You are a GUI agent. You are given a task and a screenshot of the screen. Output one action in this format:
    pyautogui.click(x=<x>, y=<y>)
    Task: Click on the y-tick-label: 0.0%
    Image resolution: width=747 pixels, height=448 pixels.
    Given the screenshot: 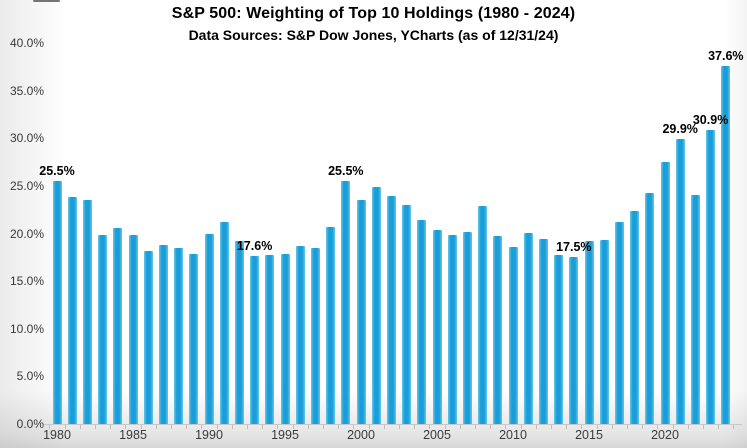 What is the action you would take?
    pyautogui.click(x=30, y=424)
    